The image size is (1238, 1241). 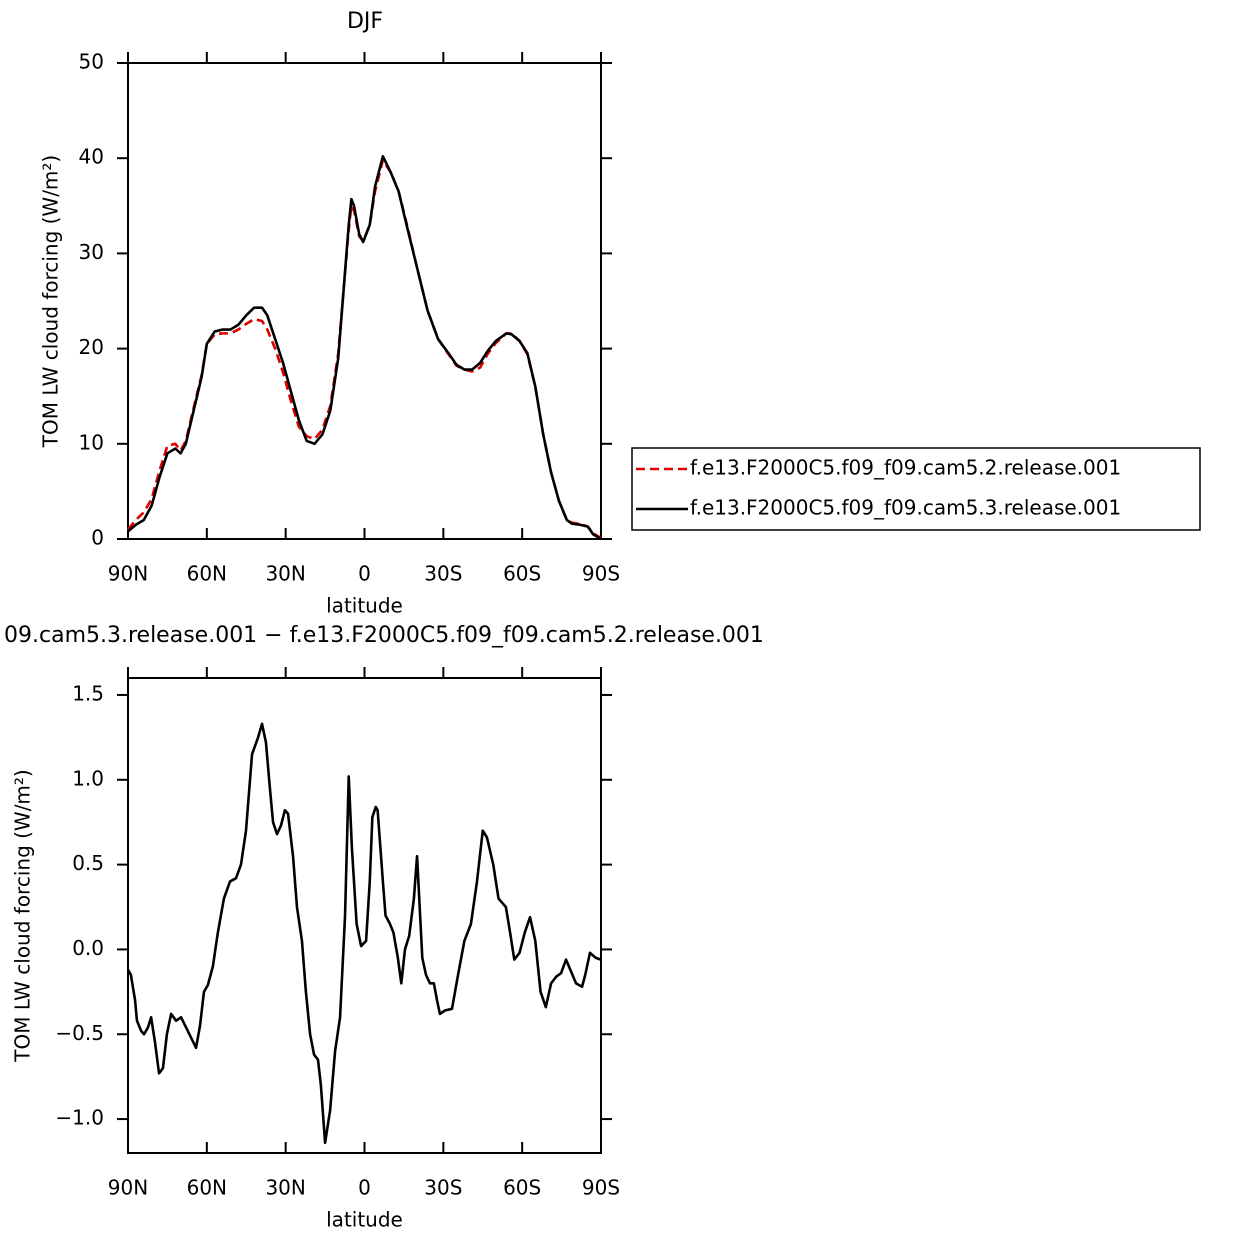 I want to click on y-tick-label: −1.0, so click(x=79, y=1118).